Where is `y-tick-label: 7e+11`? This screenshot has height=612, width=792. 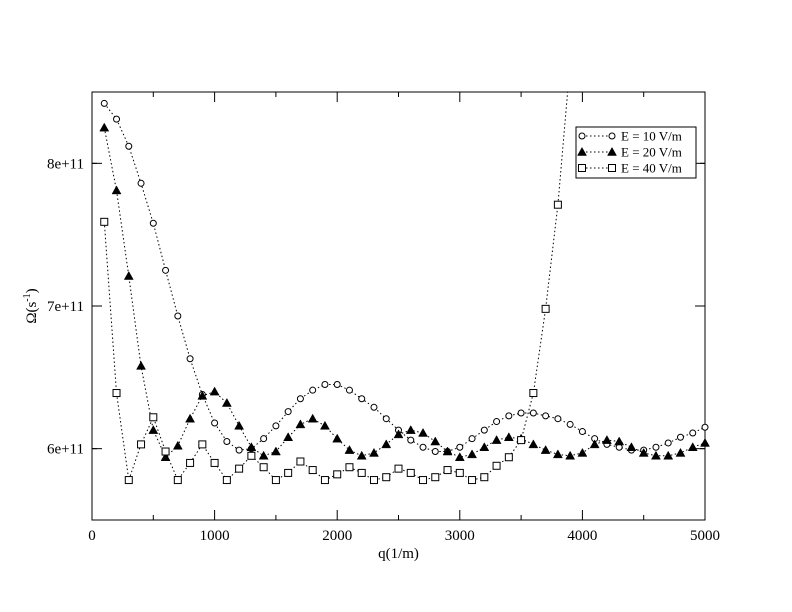 y-tick-label: 7e+11 is located at coordinates (65, 307).